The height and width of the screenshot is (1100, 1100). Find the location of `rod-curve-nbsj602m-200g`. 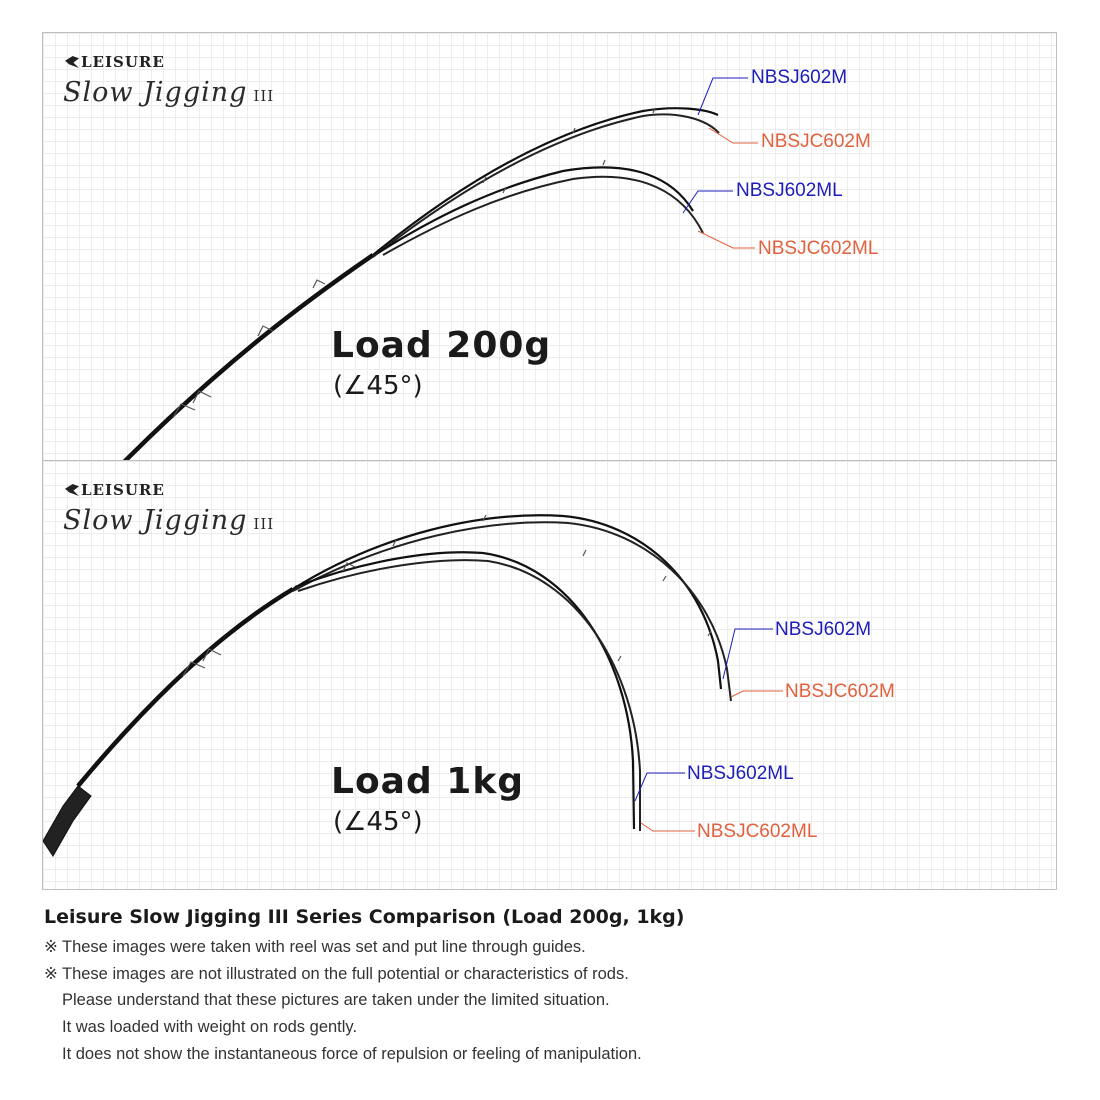

rod-curve-nbsj602m-200g is located at coordinates (545, 181).